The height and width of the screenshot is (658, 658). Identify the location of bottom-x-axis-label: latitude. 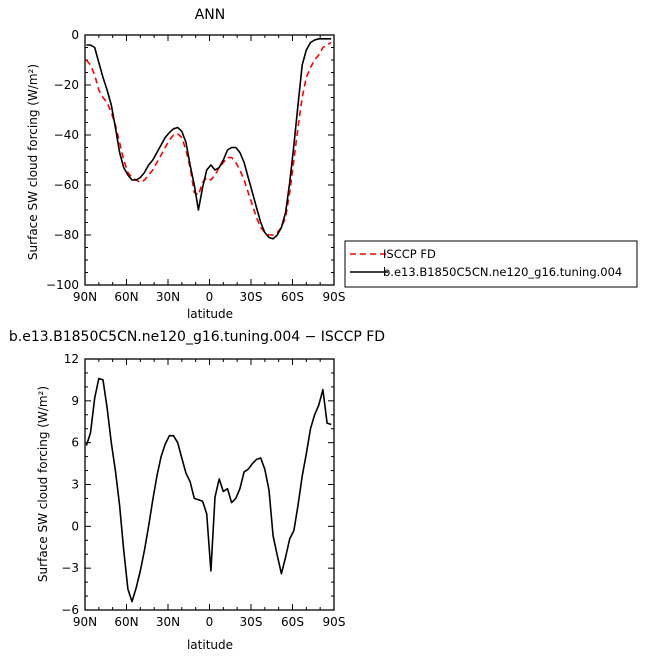
(210, 645).